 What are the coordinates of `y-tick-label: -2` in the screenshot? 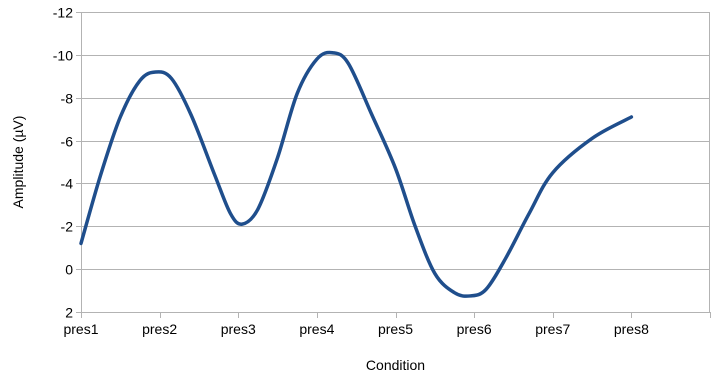 It's located at (67, 227).